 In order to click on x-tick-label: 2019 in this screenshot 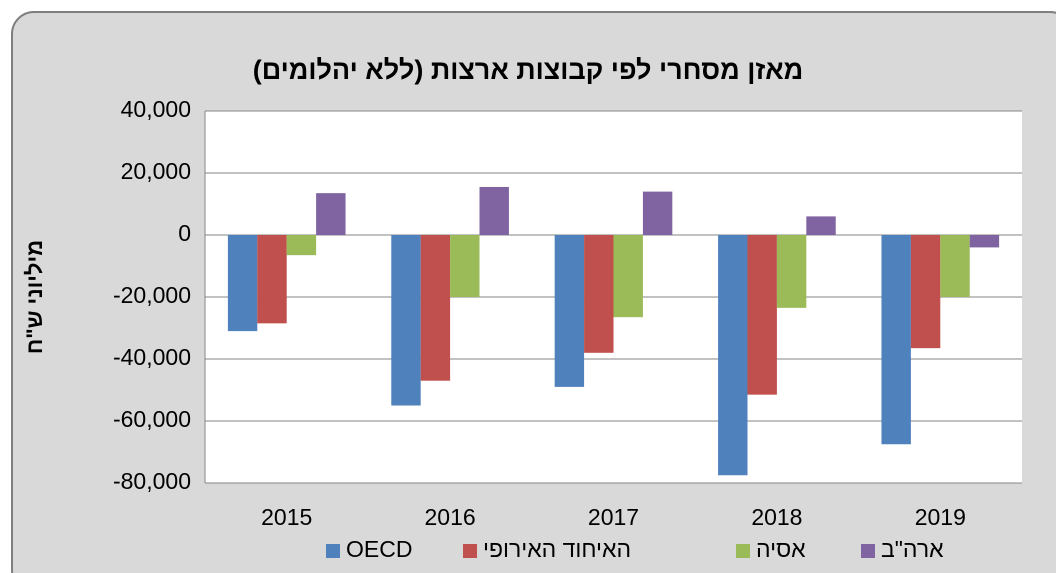, I will do `click(940, 517)`.